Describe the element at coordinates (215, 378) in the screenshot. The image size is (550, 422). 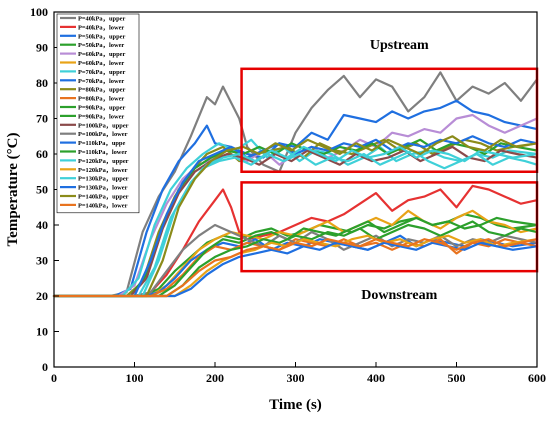
I see `x-tick-label-2: 200` at that location.